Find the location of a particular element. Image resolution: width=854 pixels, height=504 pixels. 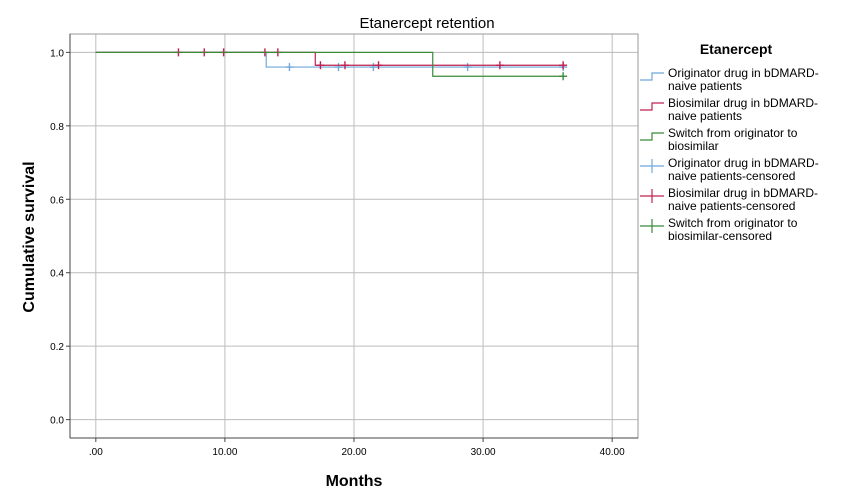

y-tick-label: 0.4 is located at coordinates (57, 274).